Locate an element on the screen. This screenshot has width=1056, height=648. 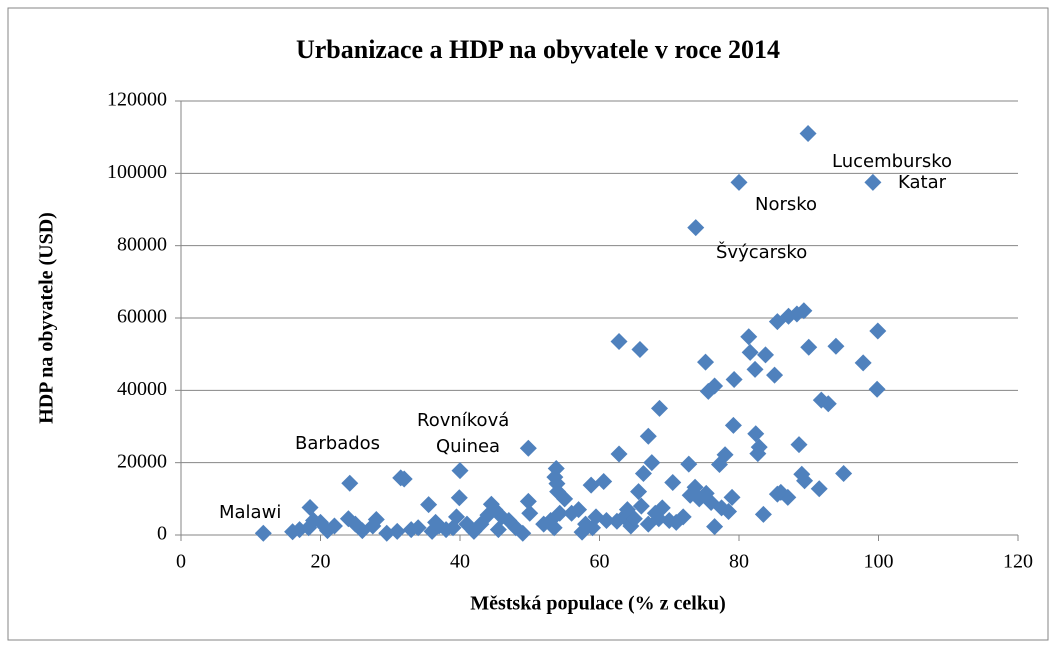
x-tick-label: 20 is located at coordinates (321, 562).